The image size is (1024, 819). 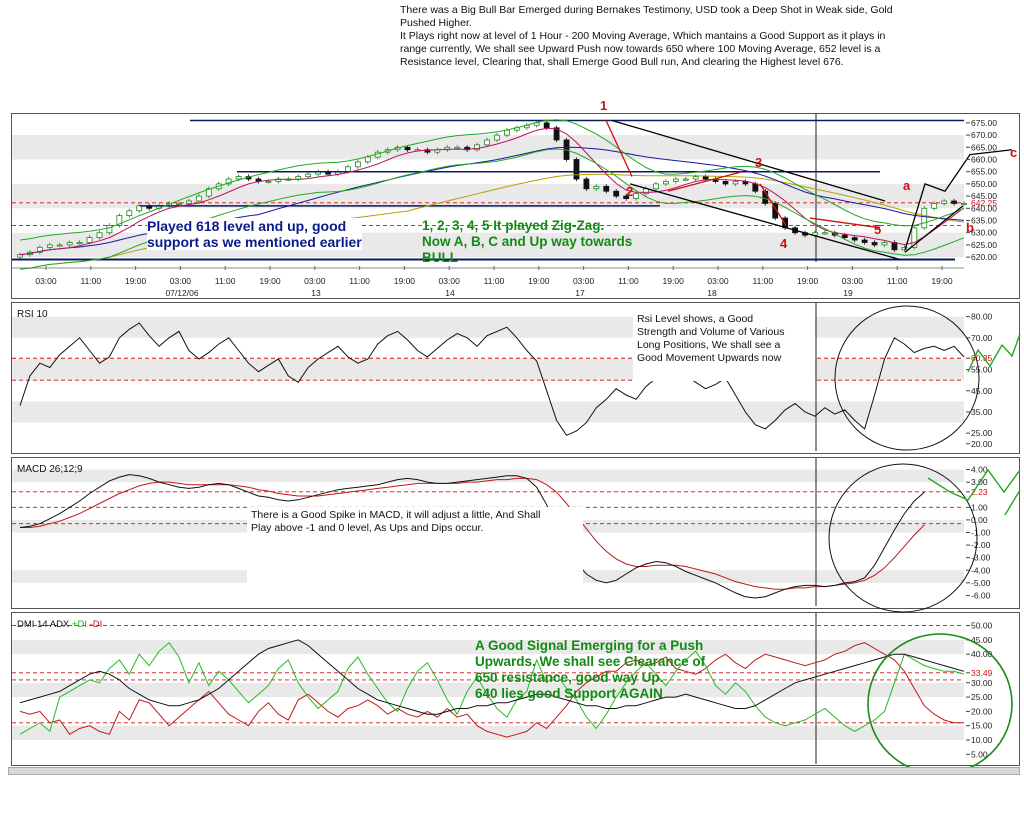 I want to click on macd-highlight-circle, so click(x=903, y=538).